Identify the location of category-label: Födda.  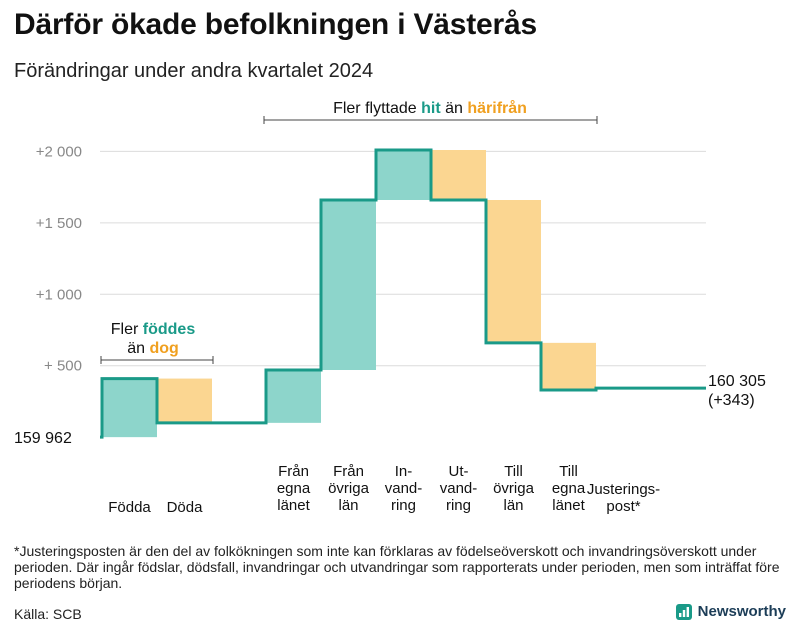
(129, 507).